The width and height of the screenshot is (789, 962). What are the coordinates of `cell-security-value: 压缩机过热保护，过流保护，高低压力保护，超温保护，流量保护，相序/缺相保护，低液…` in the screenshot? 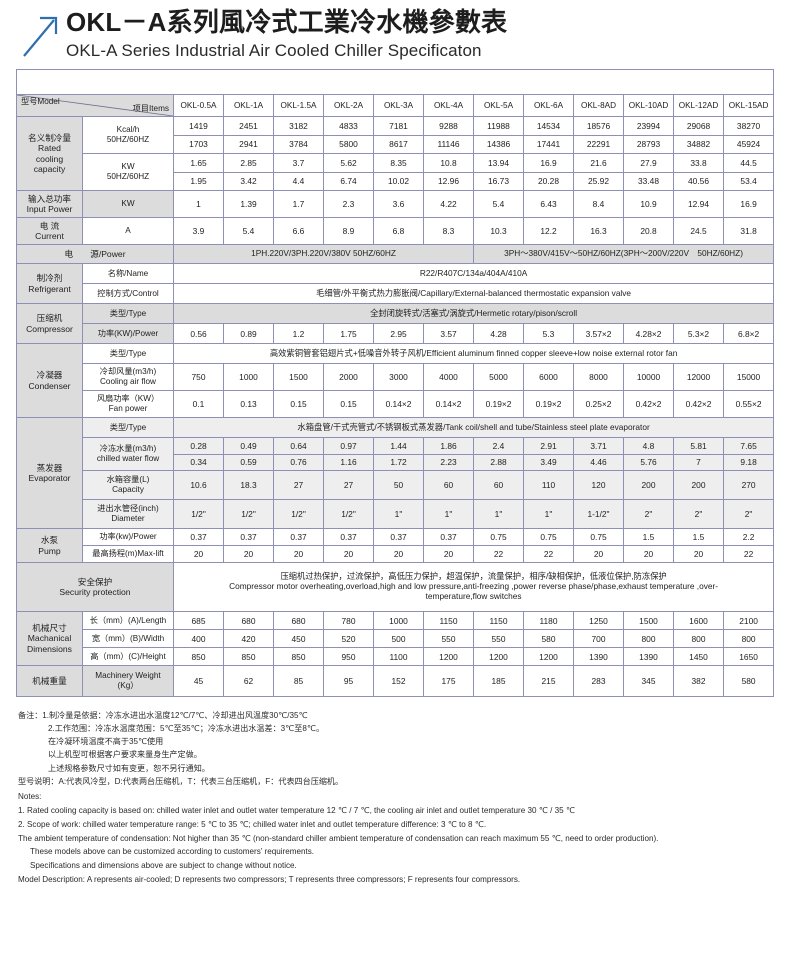 It's located at (473, 587).